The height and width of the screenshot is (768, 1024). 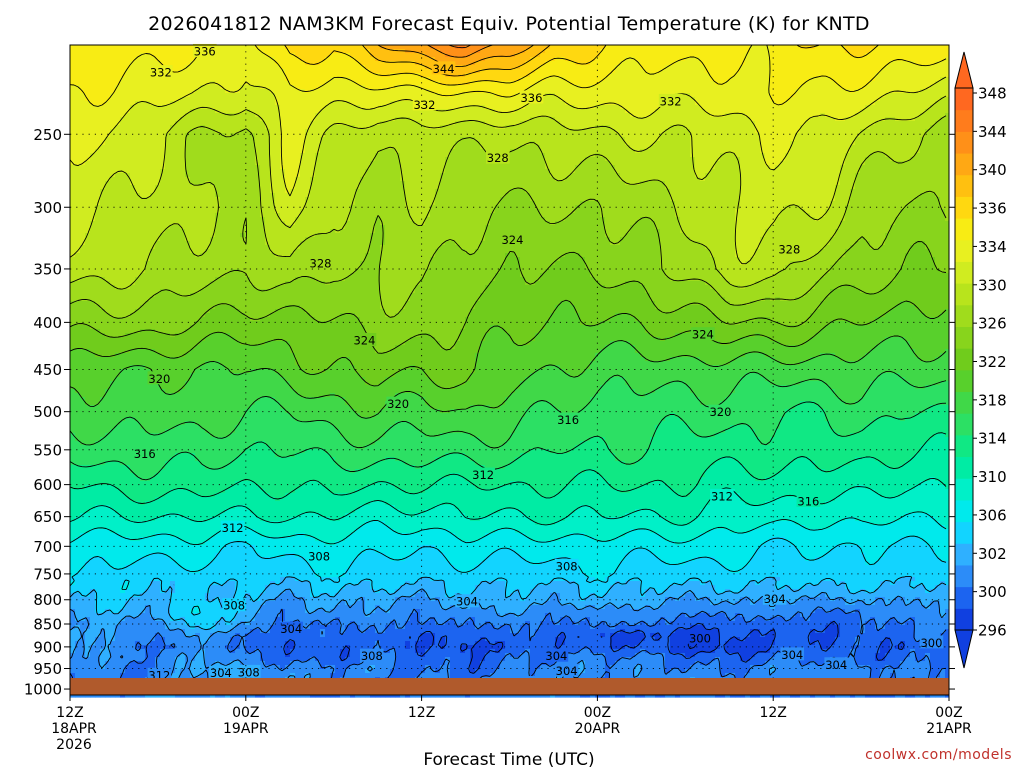 I want to click on colorbar-tick-label: 330, so click(x=992, y=285).